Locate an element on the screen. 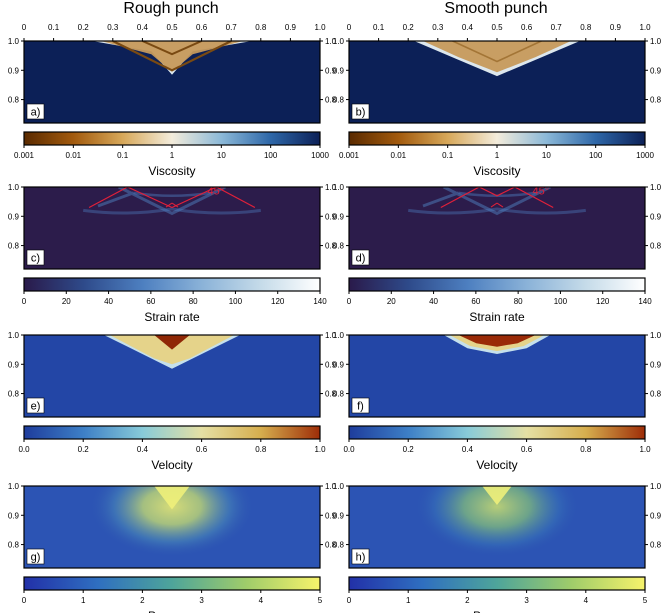  viscosity-shear-band is located at coordinates (172, 56).